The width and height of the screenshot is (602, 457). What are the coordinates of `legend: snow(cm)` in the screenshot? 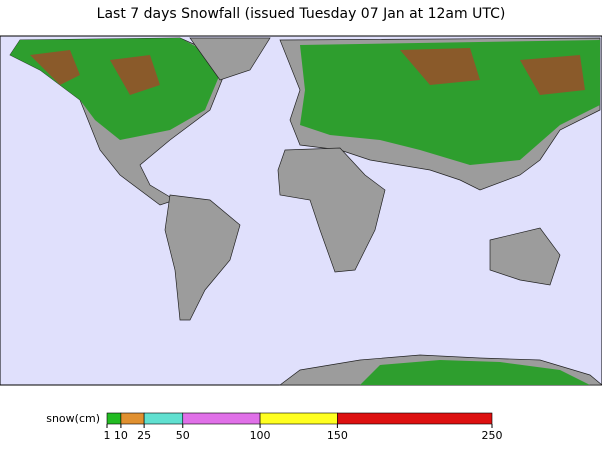 It's located at (73, 418).